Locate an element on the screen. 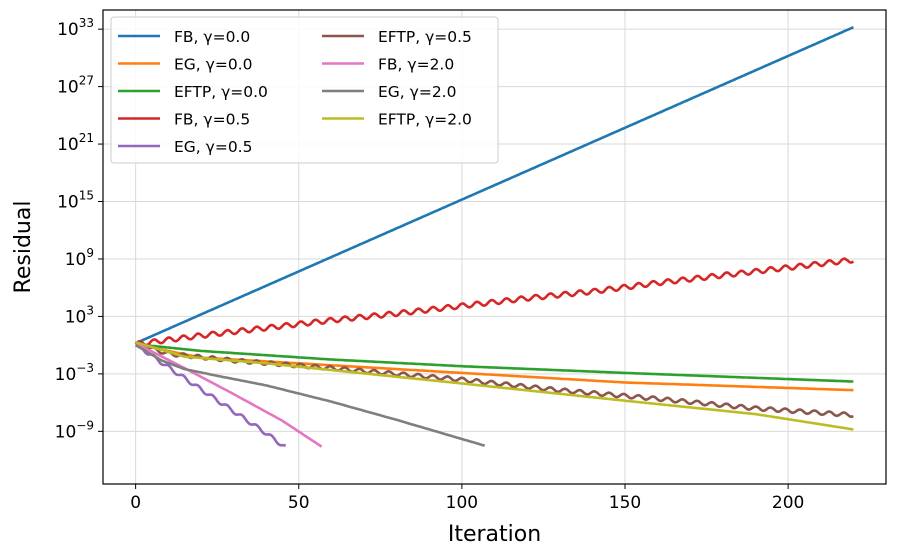 This screenshot has height=558, width=898. legend-box is located at coordinates (304, 90).